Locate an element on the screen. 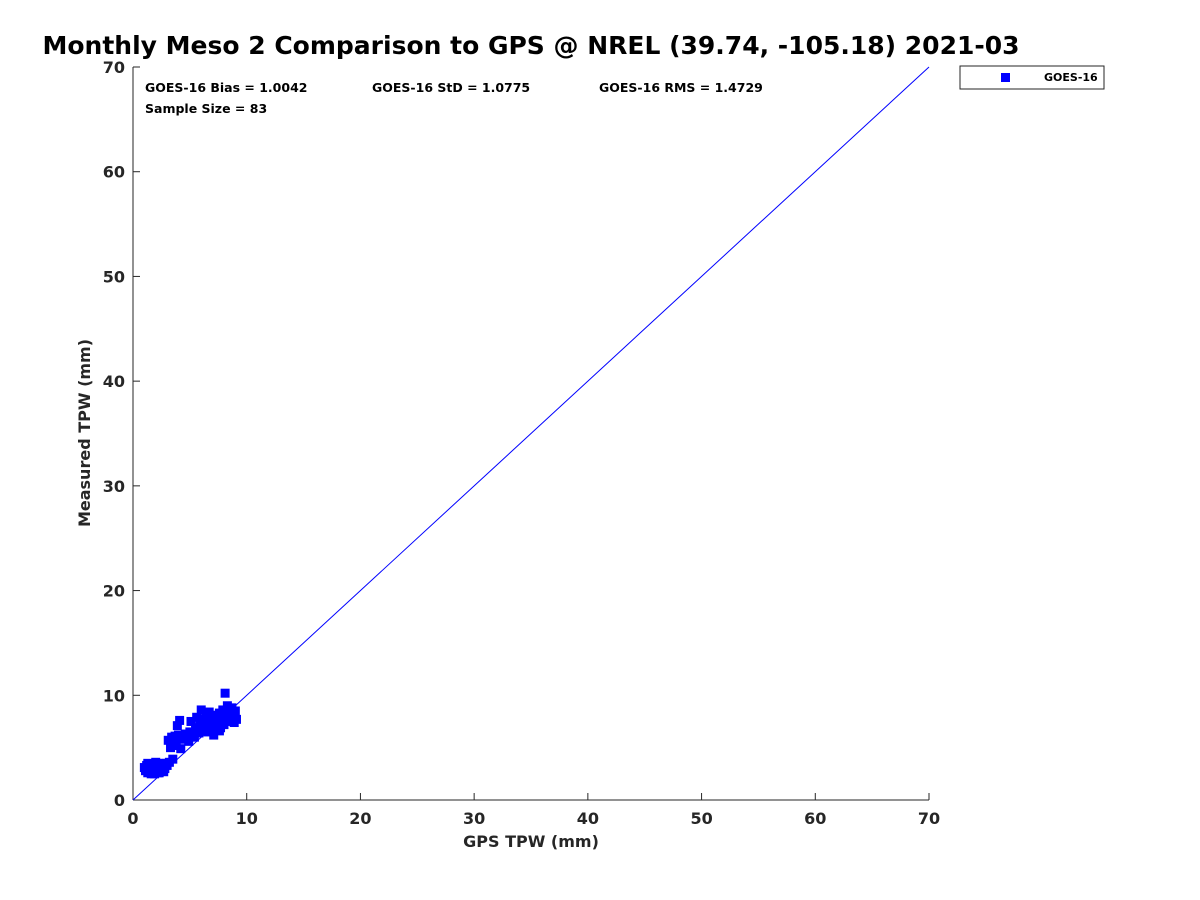  legend-box is located at coordinates (1032, 77).